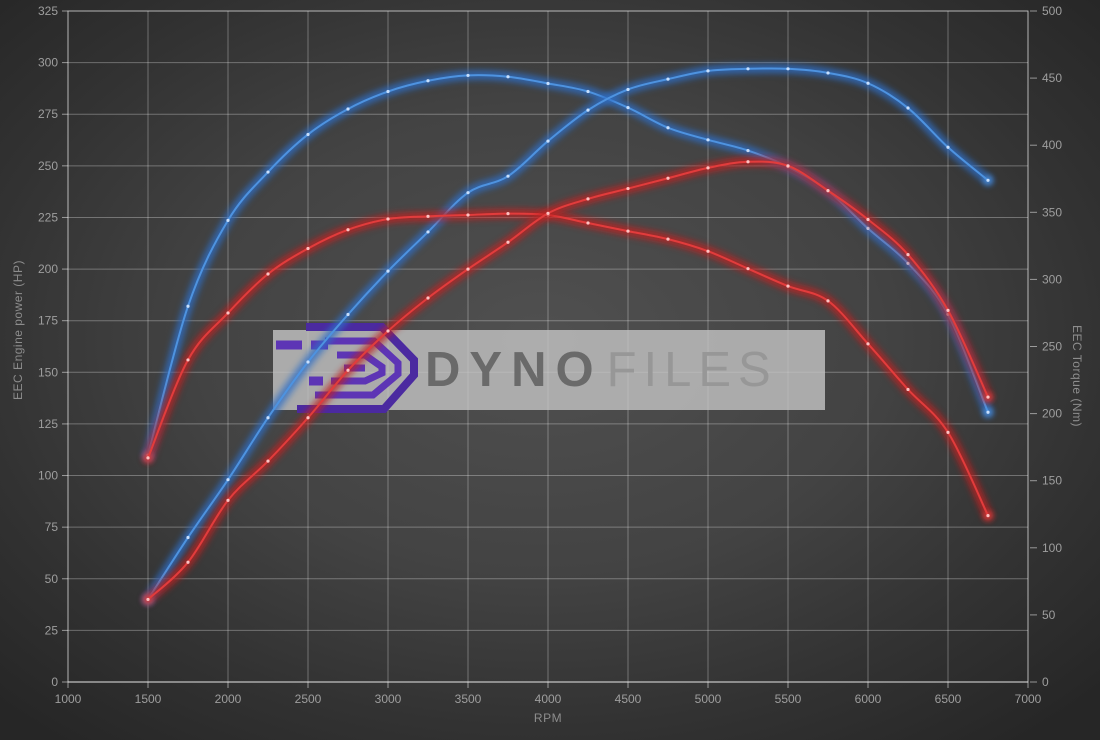 The height and width of the screenshot is (740, 1100). What do you see at coordinates (708, 699) in the screenshot?
I see `x-tick-label: 5000` at bounding box center [708, 699].